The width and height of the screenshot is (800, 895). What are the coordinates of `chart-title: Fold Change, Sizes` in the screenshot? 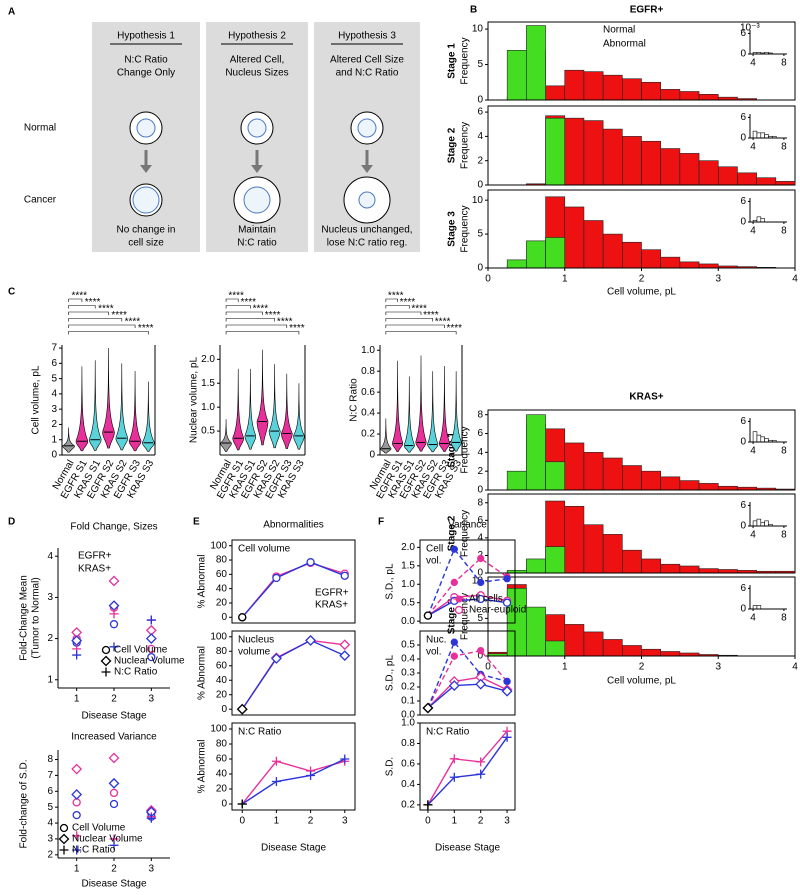 It's located at (113, 527).